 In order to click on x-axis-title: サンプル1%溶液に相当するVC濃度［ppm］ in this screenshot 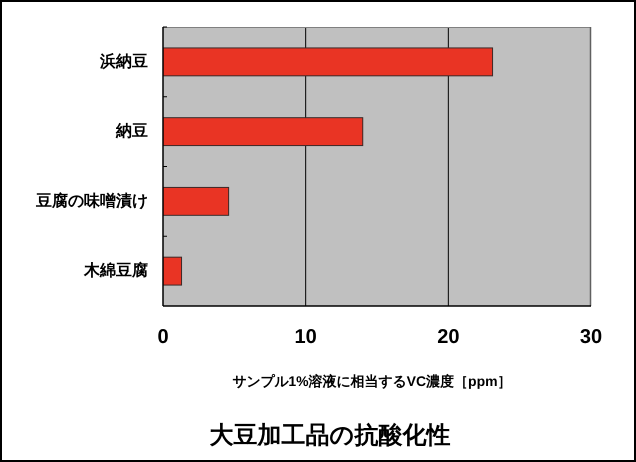, I will do `click(372, 381)`.